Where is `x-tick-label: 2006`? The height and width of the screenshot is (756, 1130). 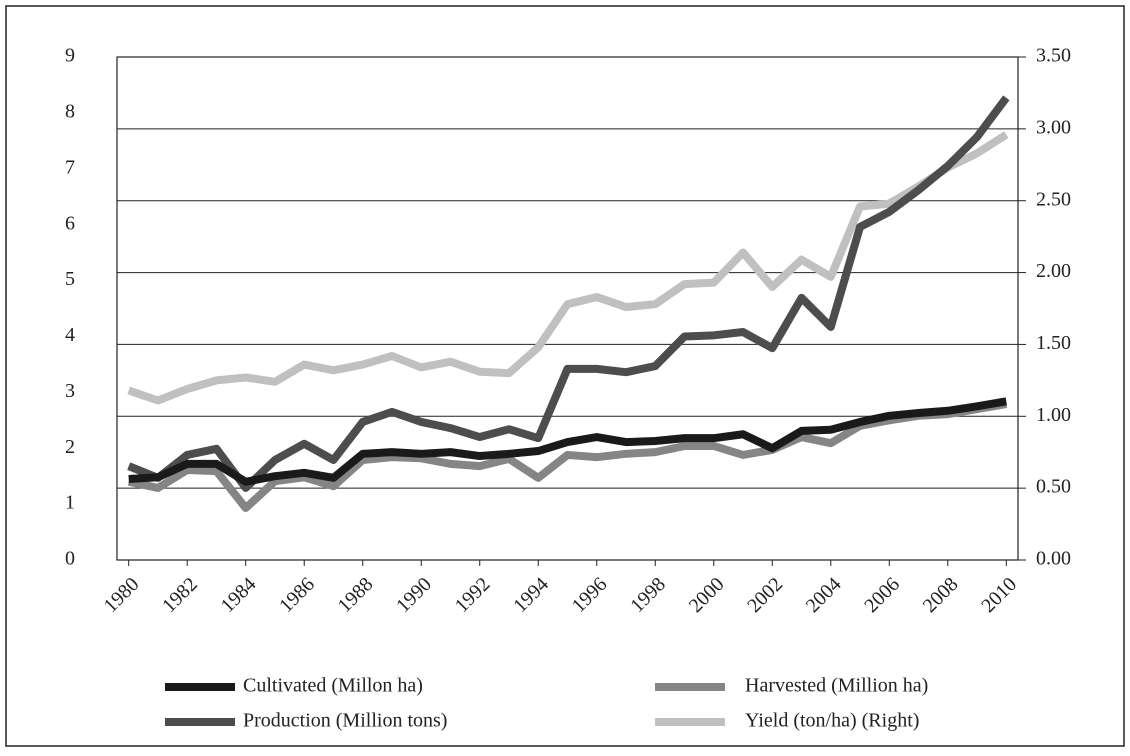
x-tick-label: 2006 is located at coordinates (882, 595).